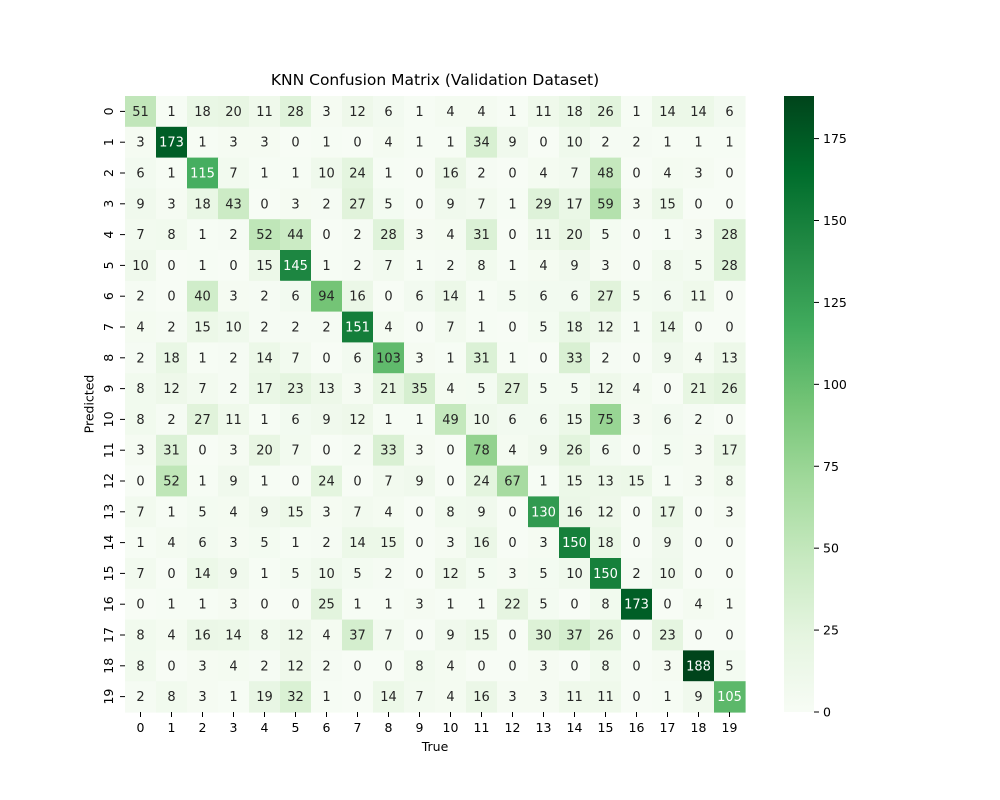  Describe the element at coordinates (388, 358) in the screenshot. I see `cell-value-label: 103` at that location.